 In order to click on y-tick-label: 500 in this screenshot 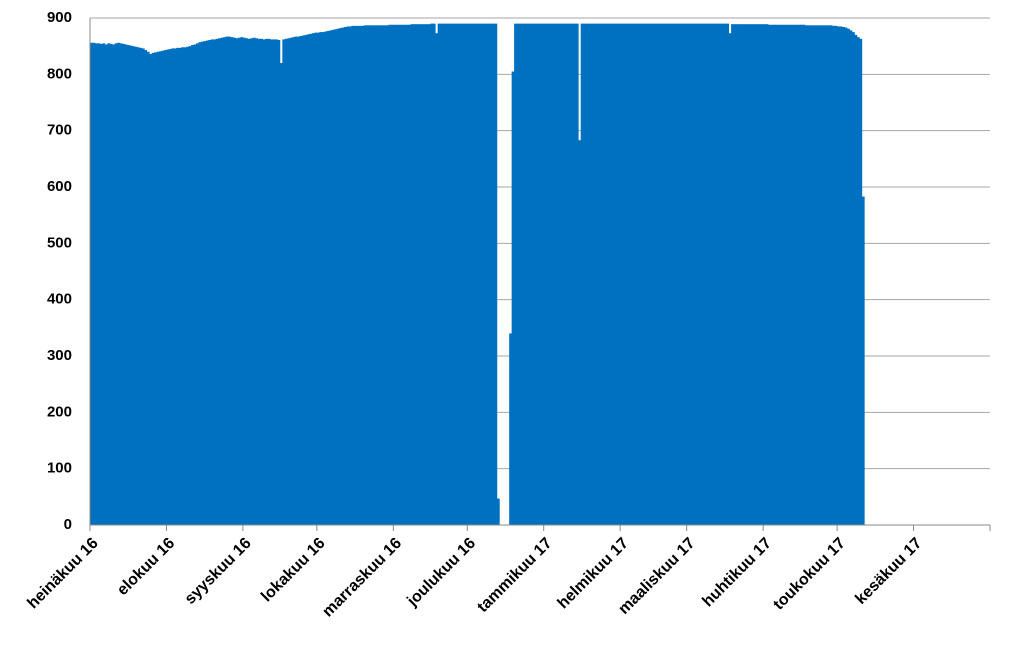, I will do `click(59, 242)`.